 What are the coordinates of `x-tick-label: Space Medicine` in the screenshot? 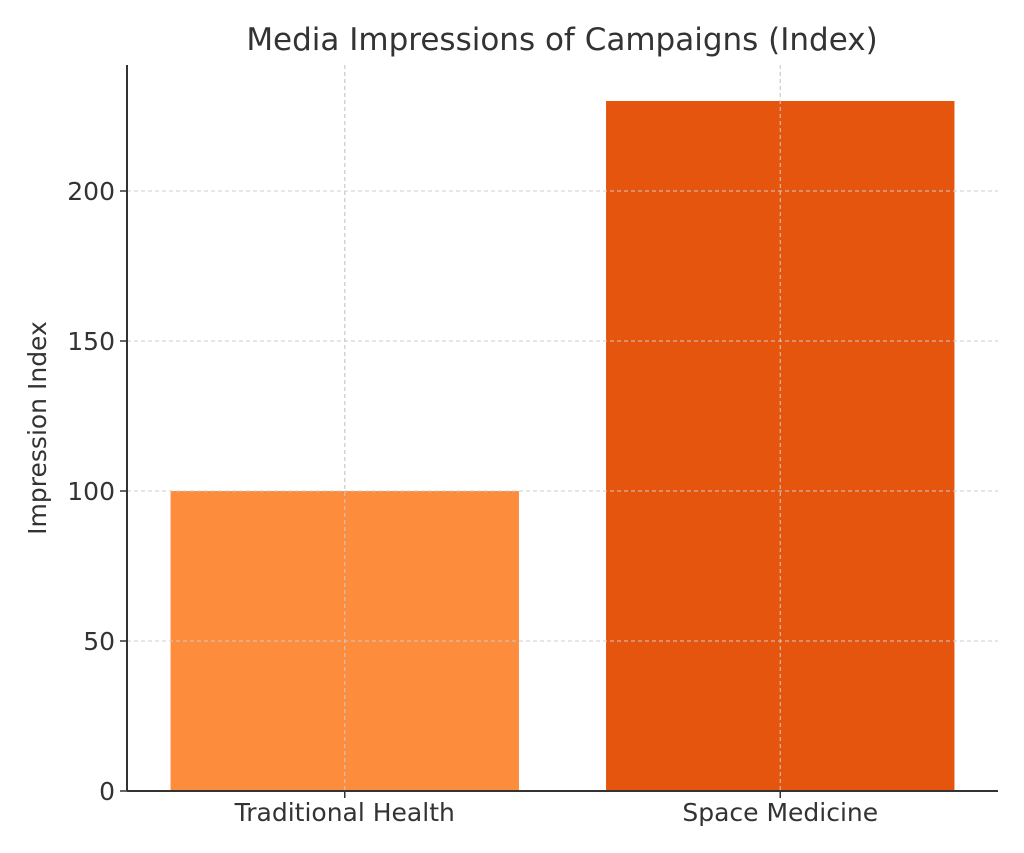 It's located at (780, 812).